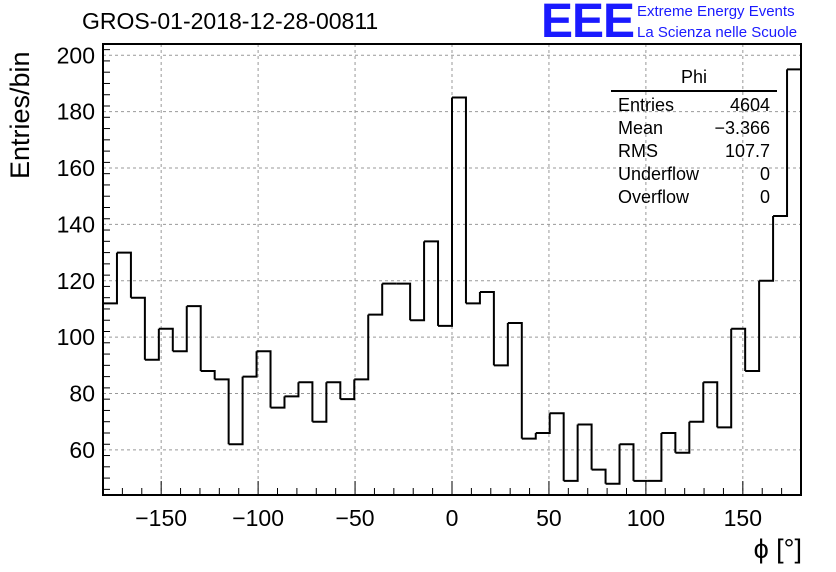 Image resolution: width=836 pixels, height=572 pixels. What do you see at coordinates (76, 281) in the screenshot?
I see `y-tick-label: 120` at bounding box center [76, 281].